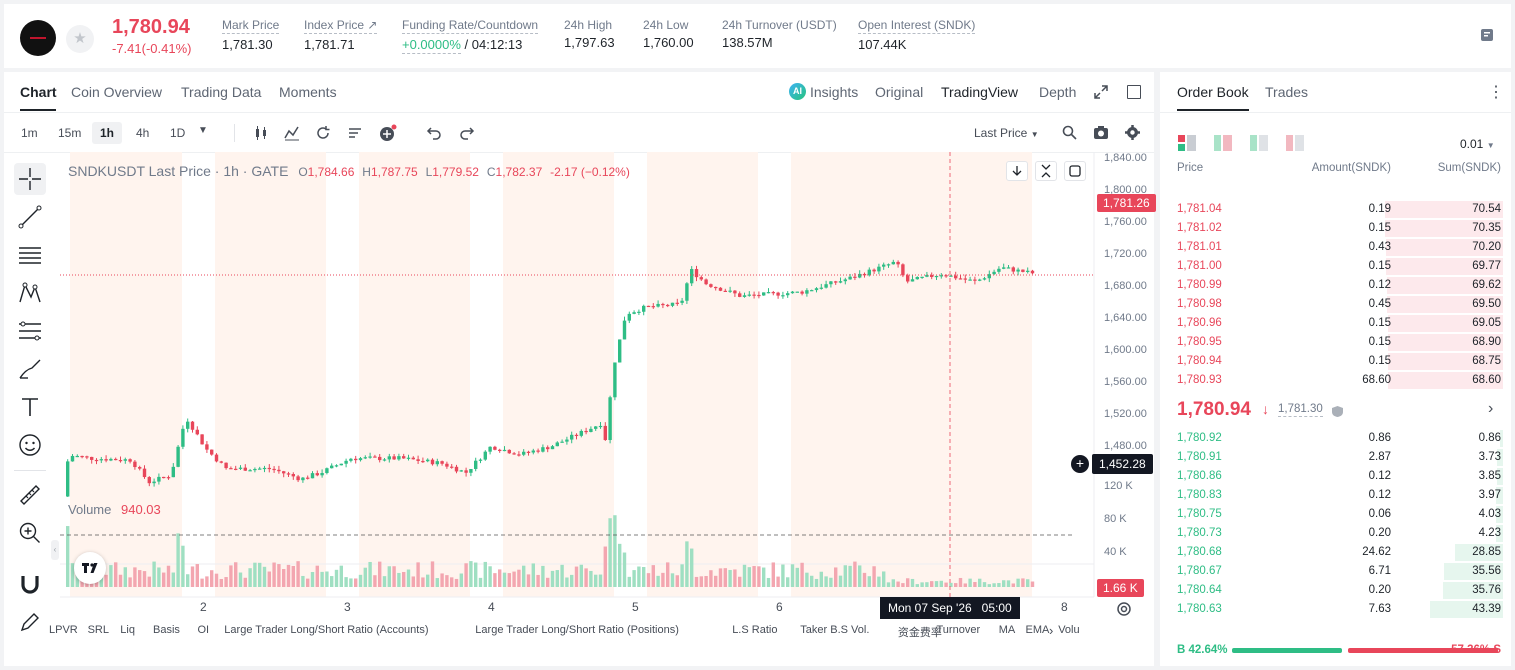 Image resolution: width=1515 pixels, height=670 pixels. I want to click on magnet-tool-icon, so click(30, 584).